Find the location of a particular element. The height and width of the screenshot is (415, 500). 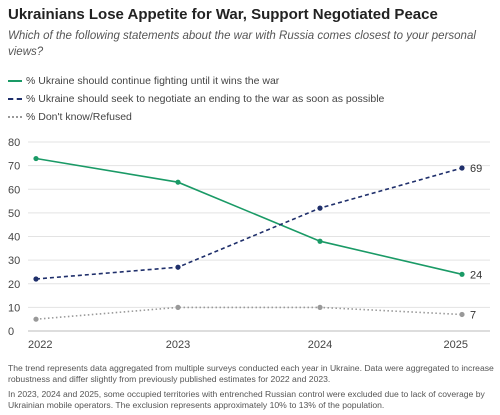

x-tick-label: 2023 is located at coordinates (178, 345).